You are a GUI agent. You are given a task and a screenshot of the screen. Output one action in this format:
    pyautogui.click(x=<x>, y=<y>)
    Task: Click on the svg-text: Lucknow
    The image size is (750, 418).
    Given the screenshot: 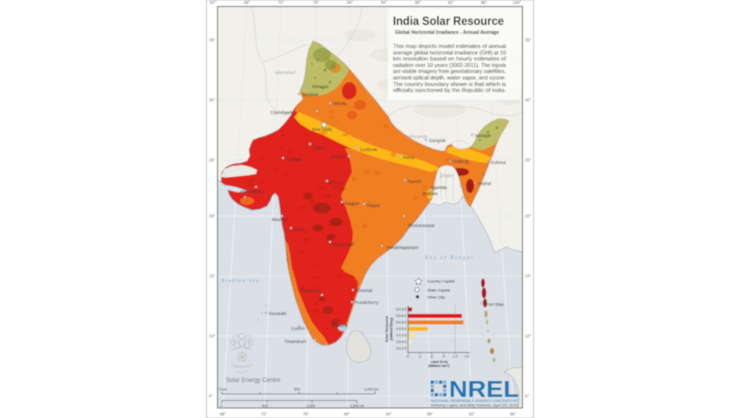 What is the action you would take?
    pyautogui.click(x=369, y=149)
    